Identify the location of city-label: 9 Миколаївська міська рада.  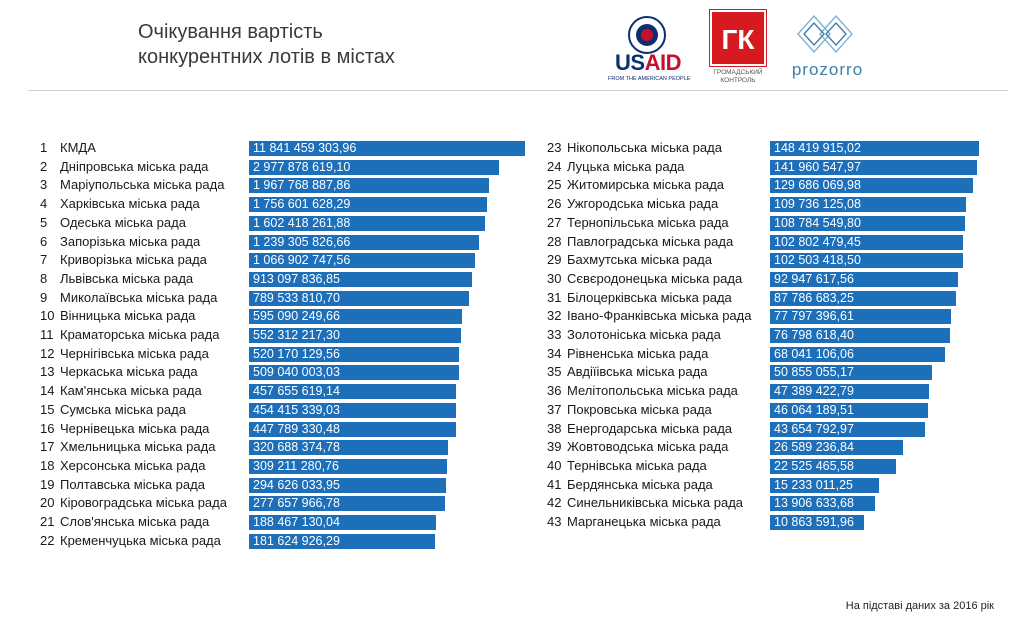
(128, 298).